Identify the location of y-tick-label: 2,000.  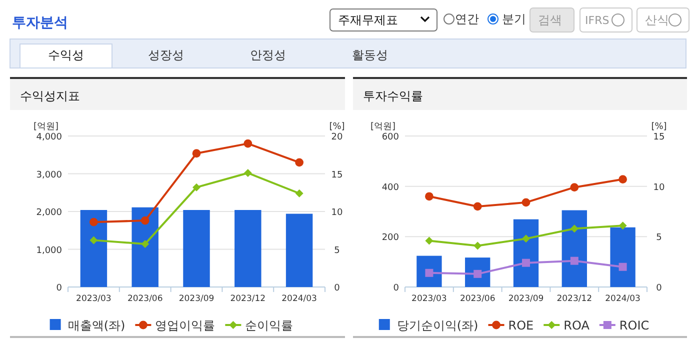
(49, 213).